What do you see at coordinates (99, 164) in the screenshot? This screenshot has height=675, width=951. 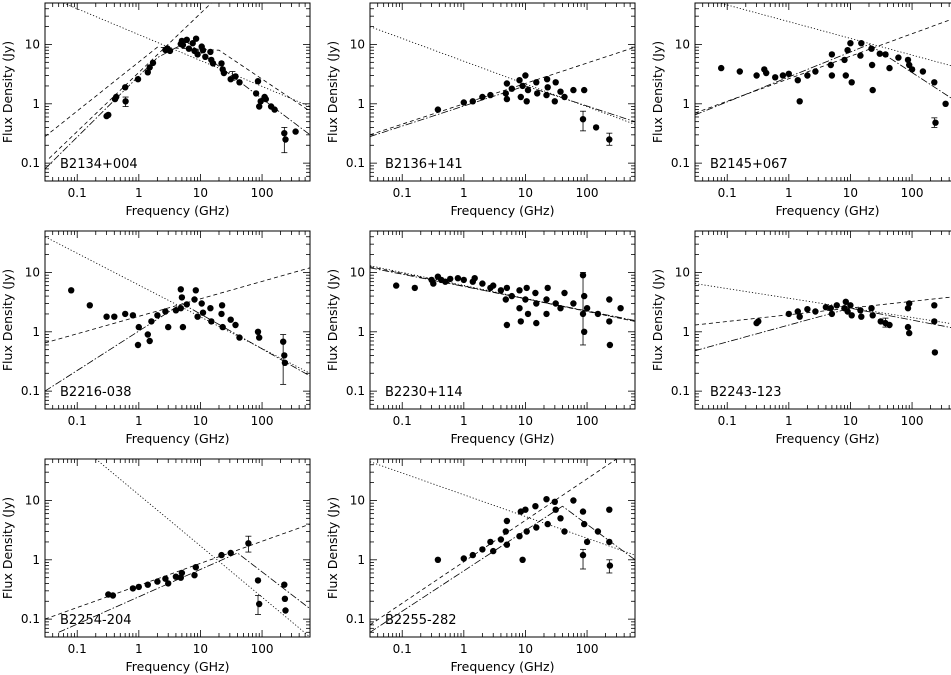 I see `panel-label: B2134+004` at bounding box center [99, 164].